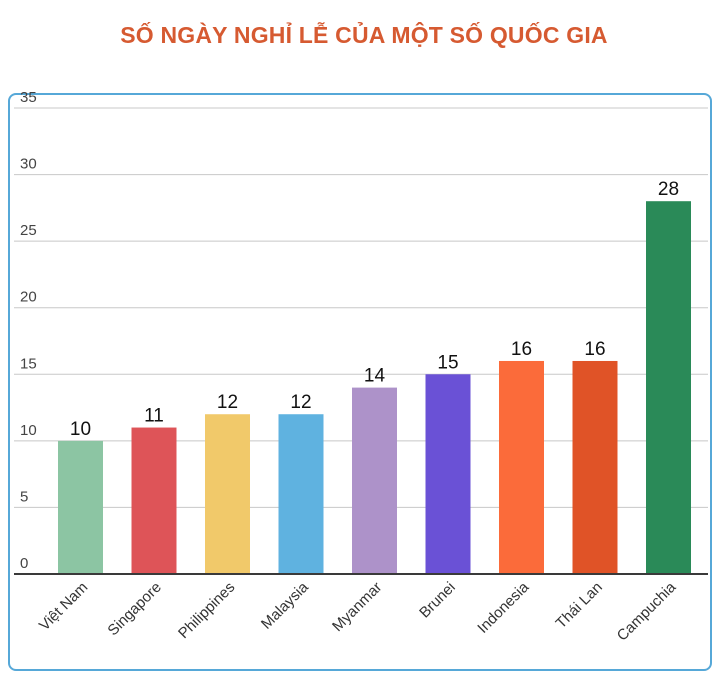 This screenshot has width=728, height=681. I want to click on x-tick-label: Singapore, so click(134, 609).